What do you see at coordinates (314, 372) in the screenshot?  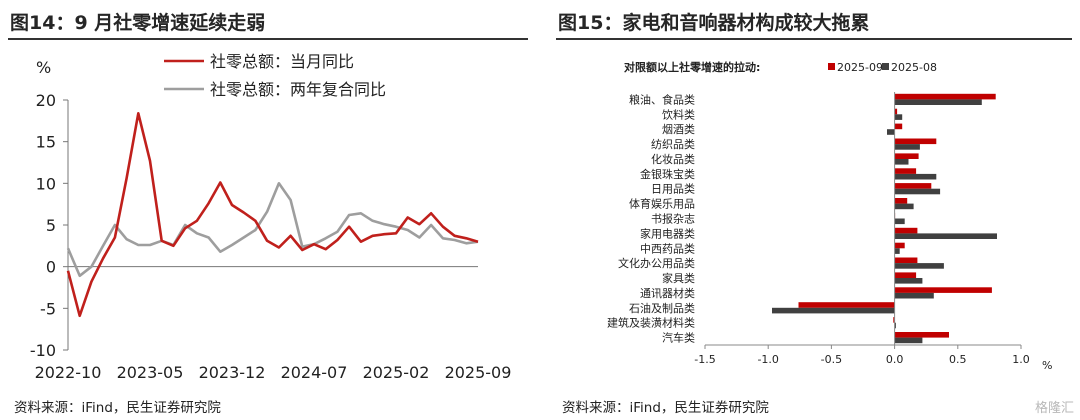 I see `x-tick-label: 2024-07` at bounding box center [314, 372].